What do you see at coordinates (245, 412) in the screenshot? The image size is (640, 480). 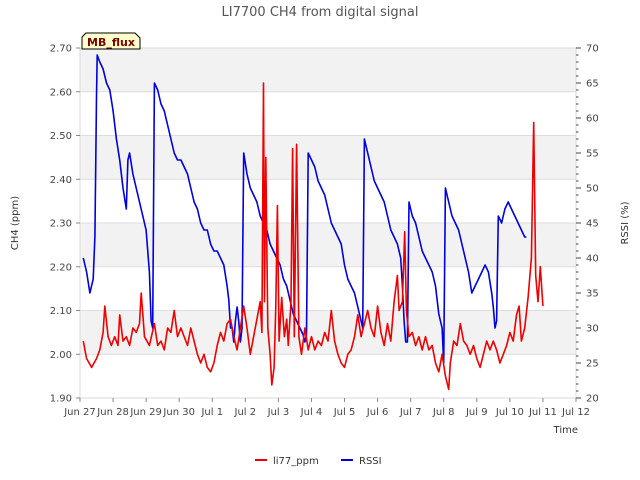 I see `x-tick-label: Jul 2` at bounding box center [245, 412].